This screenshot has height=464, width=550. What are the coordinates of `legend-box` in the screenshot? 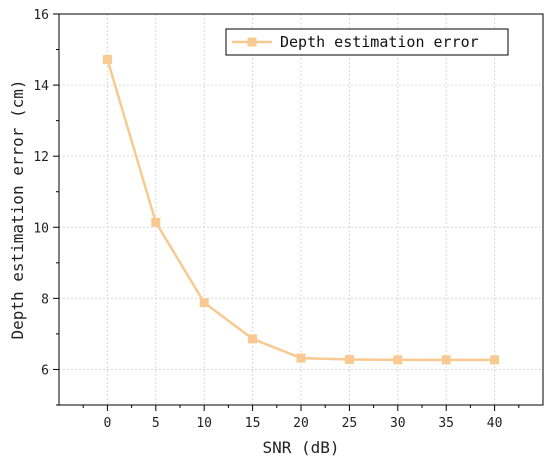 It's located at (367, 42).